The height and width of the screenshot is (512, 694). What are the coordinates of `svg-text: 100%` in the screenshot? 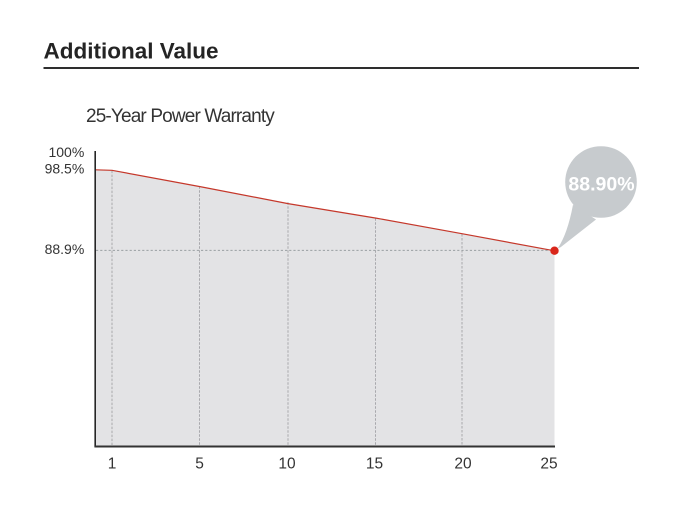 It's located at (66, 152).